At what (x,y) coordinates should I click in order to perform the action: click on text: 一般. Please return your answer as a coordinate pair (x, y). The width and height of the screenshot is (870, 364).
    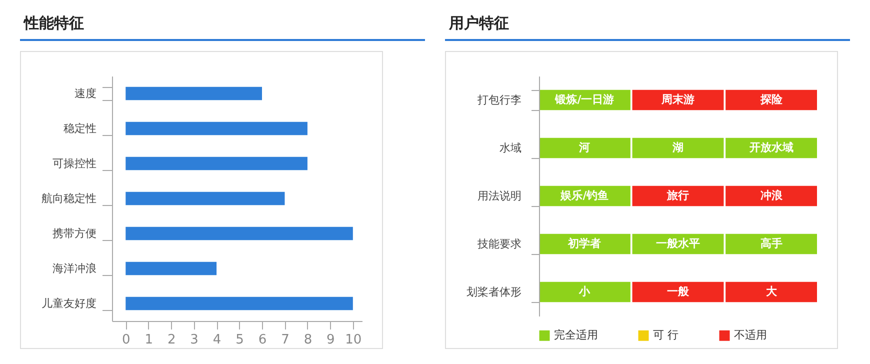
    Looking at the image, I should click on (678, 291).